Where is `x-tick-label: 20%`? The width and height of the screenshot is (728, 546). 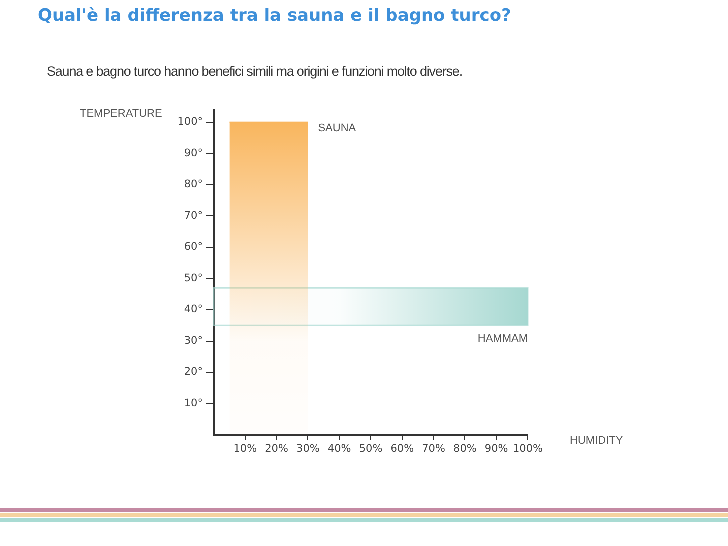 x-tick-label: 20% is located at coordinates (276, 449).